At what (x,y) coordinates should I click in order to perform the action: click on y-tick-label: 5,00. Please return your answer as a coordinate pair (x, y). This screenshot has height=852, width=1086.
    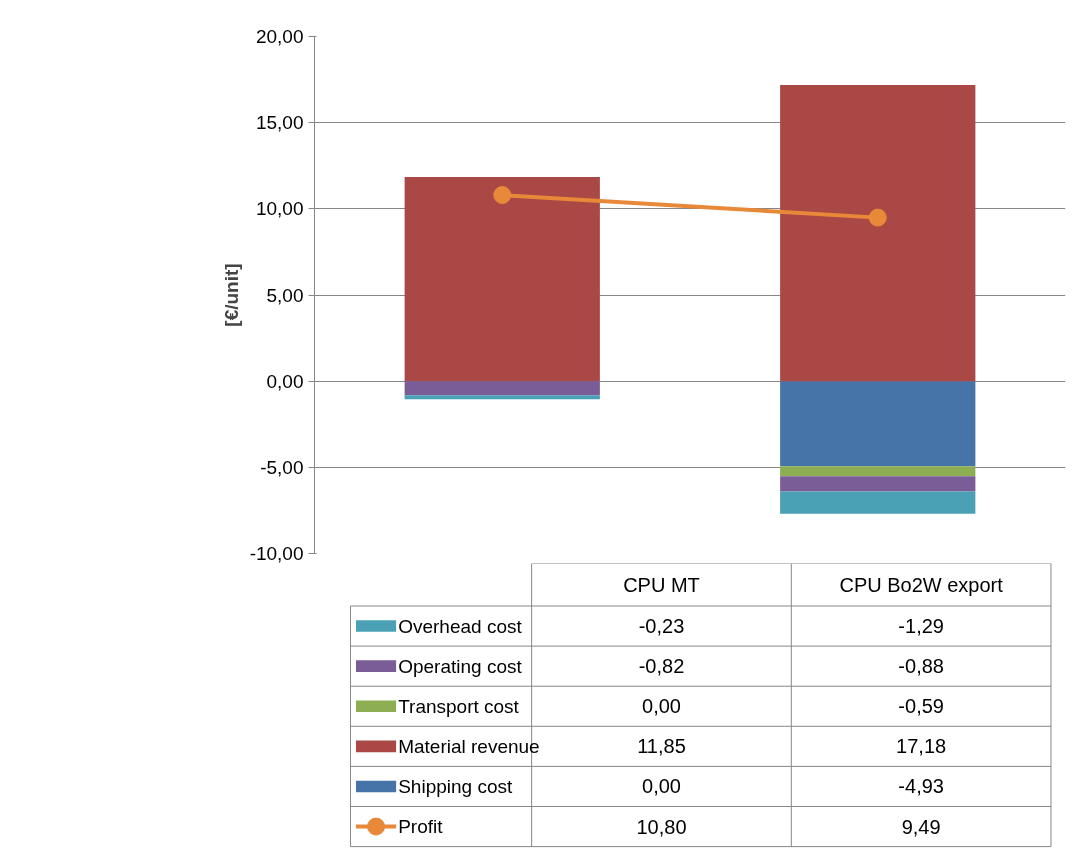
    Looking at the image, I should click on (285, 295).